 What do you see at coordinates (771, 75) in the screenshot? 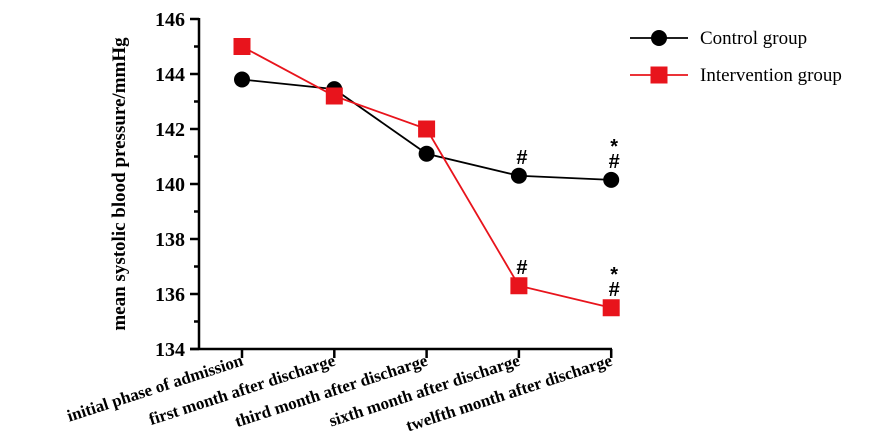
I see `legend-label: Intervention group` at bounding box center [771, 75].